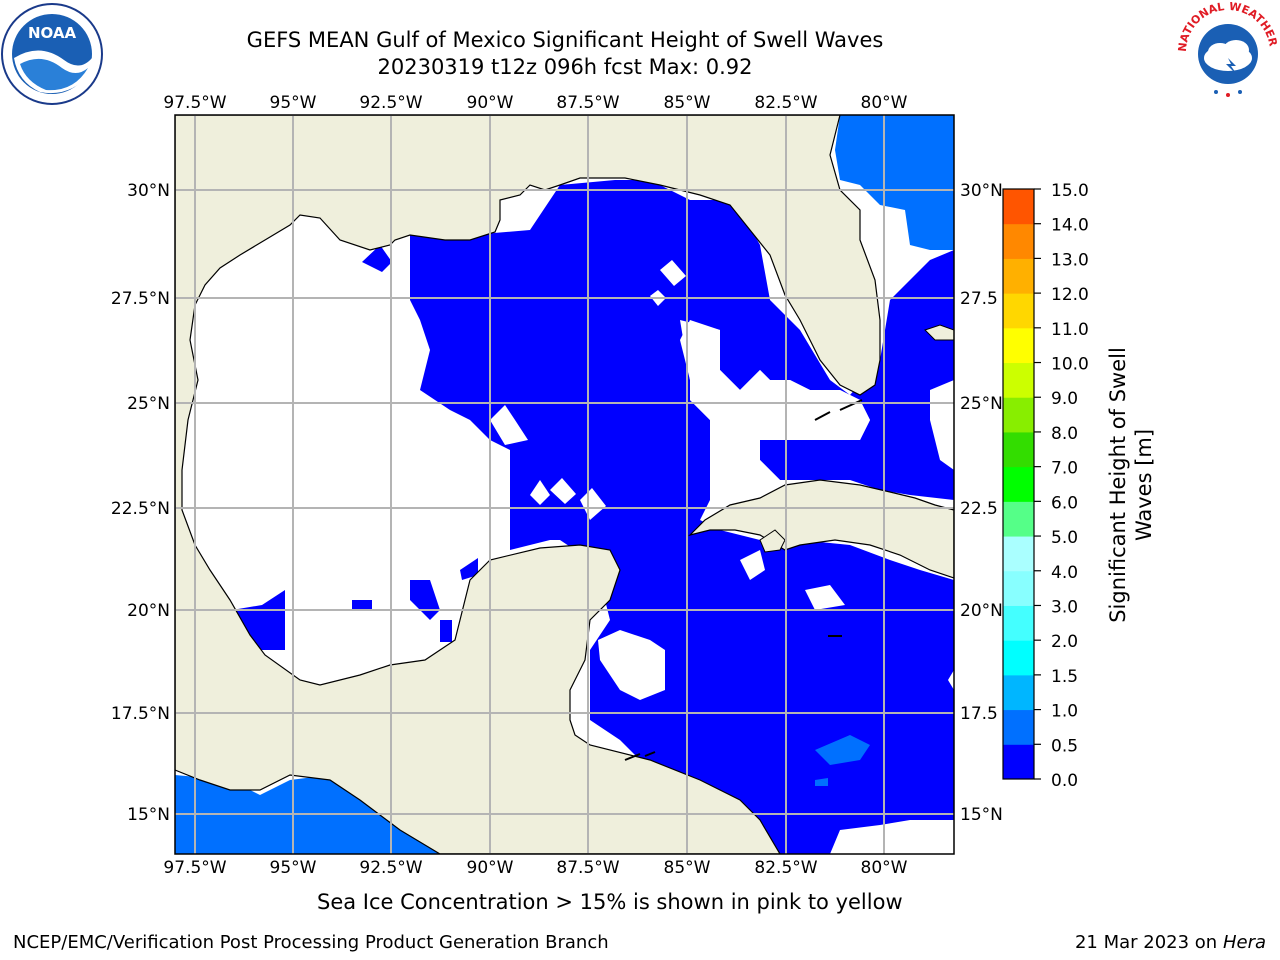  Describe the element at coordinates (293, 868) in the screenshot. I see `lon-tick-bottom: 95°W` at that location.